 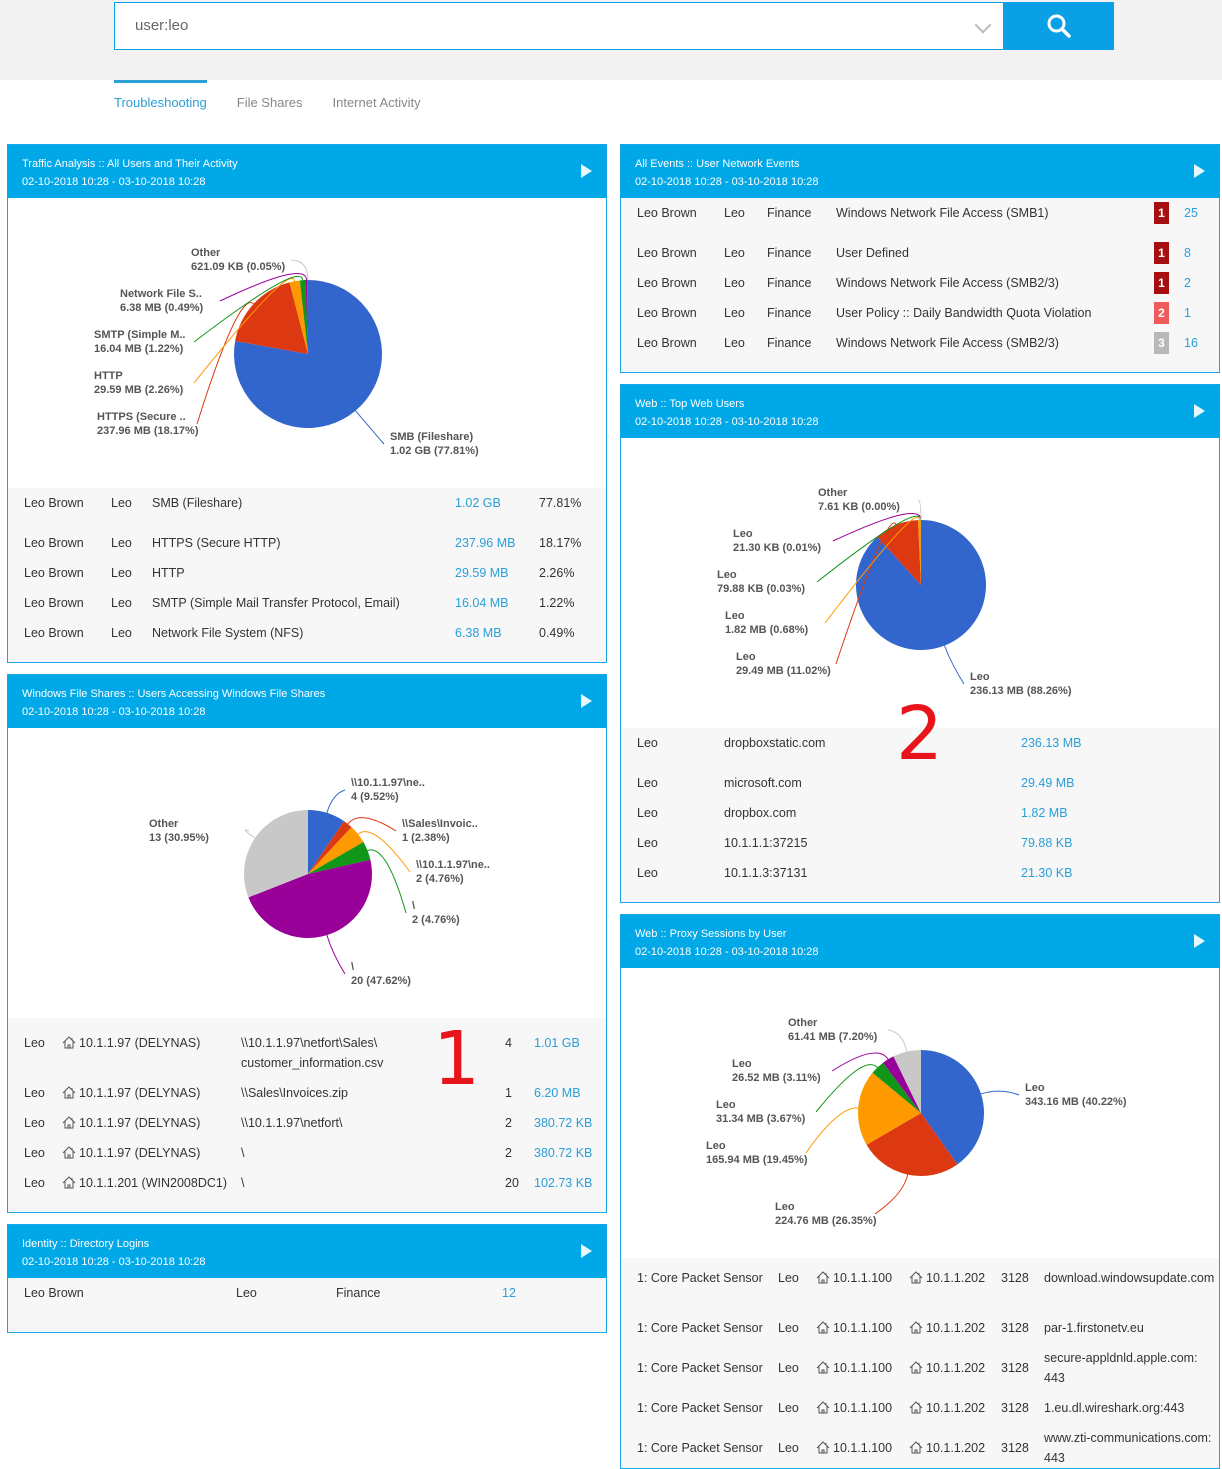 I want to click on value-link: 16.04 MB, so click(x=482, y=603).